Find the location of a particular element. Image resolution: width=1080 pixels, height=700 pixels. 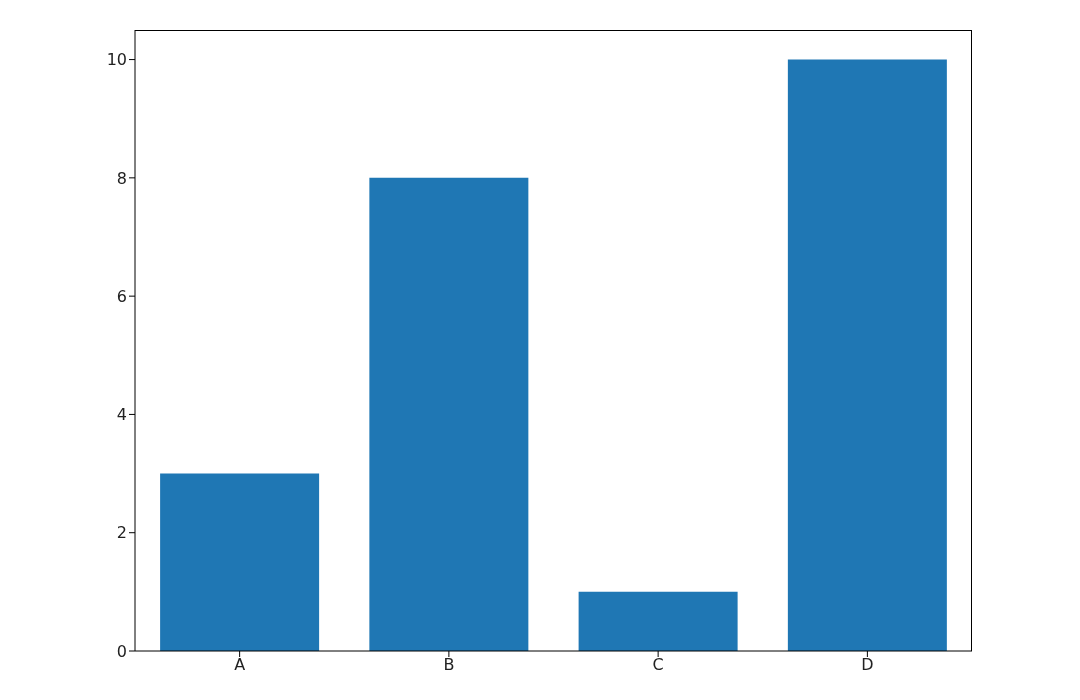

y-tick-label: 10 is located at coordinates (116, 60).